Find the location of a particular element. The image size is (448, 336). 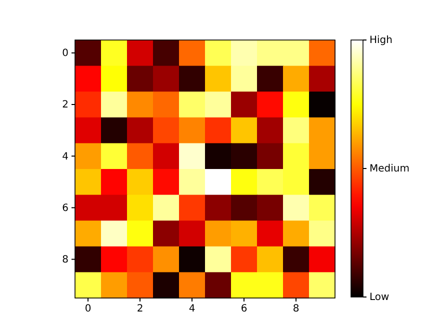

x-tick-label: 8 is located at coordinates (296, 309).